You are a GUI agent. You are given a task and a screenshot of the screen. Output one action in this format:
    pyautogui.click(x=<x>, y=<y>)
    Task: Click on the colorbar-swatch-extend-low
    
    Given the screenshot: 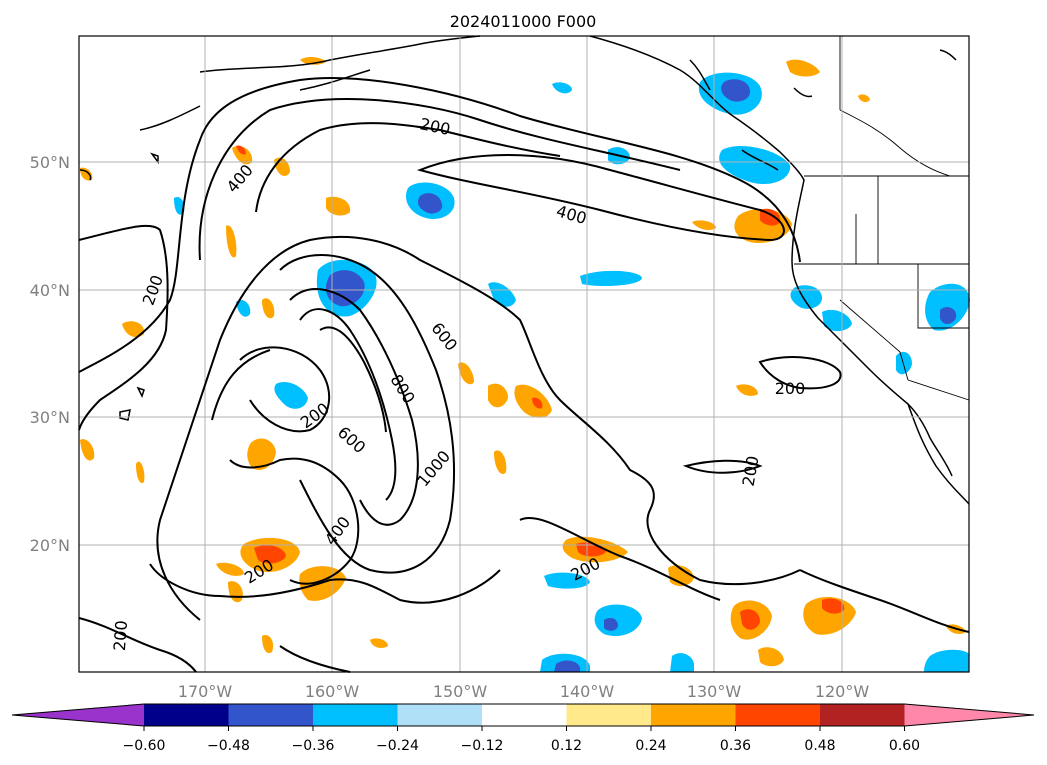 What is the action you would take?
    pyautogui.click(x=78, y=715)
    